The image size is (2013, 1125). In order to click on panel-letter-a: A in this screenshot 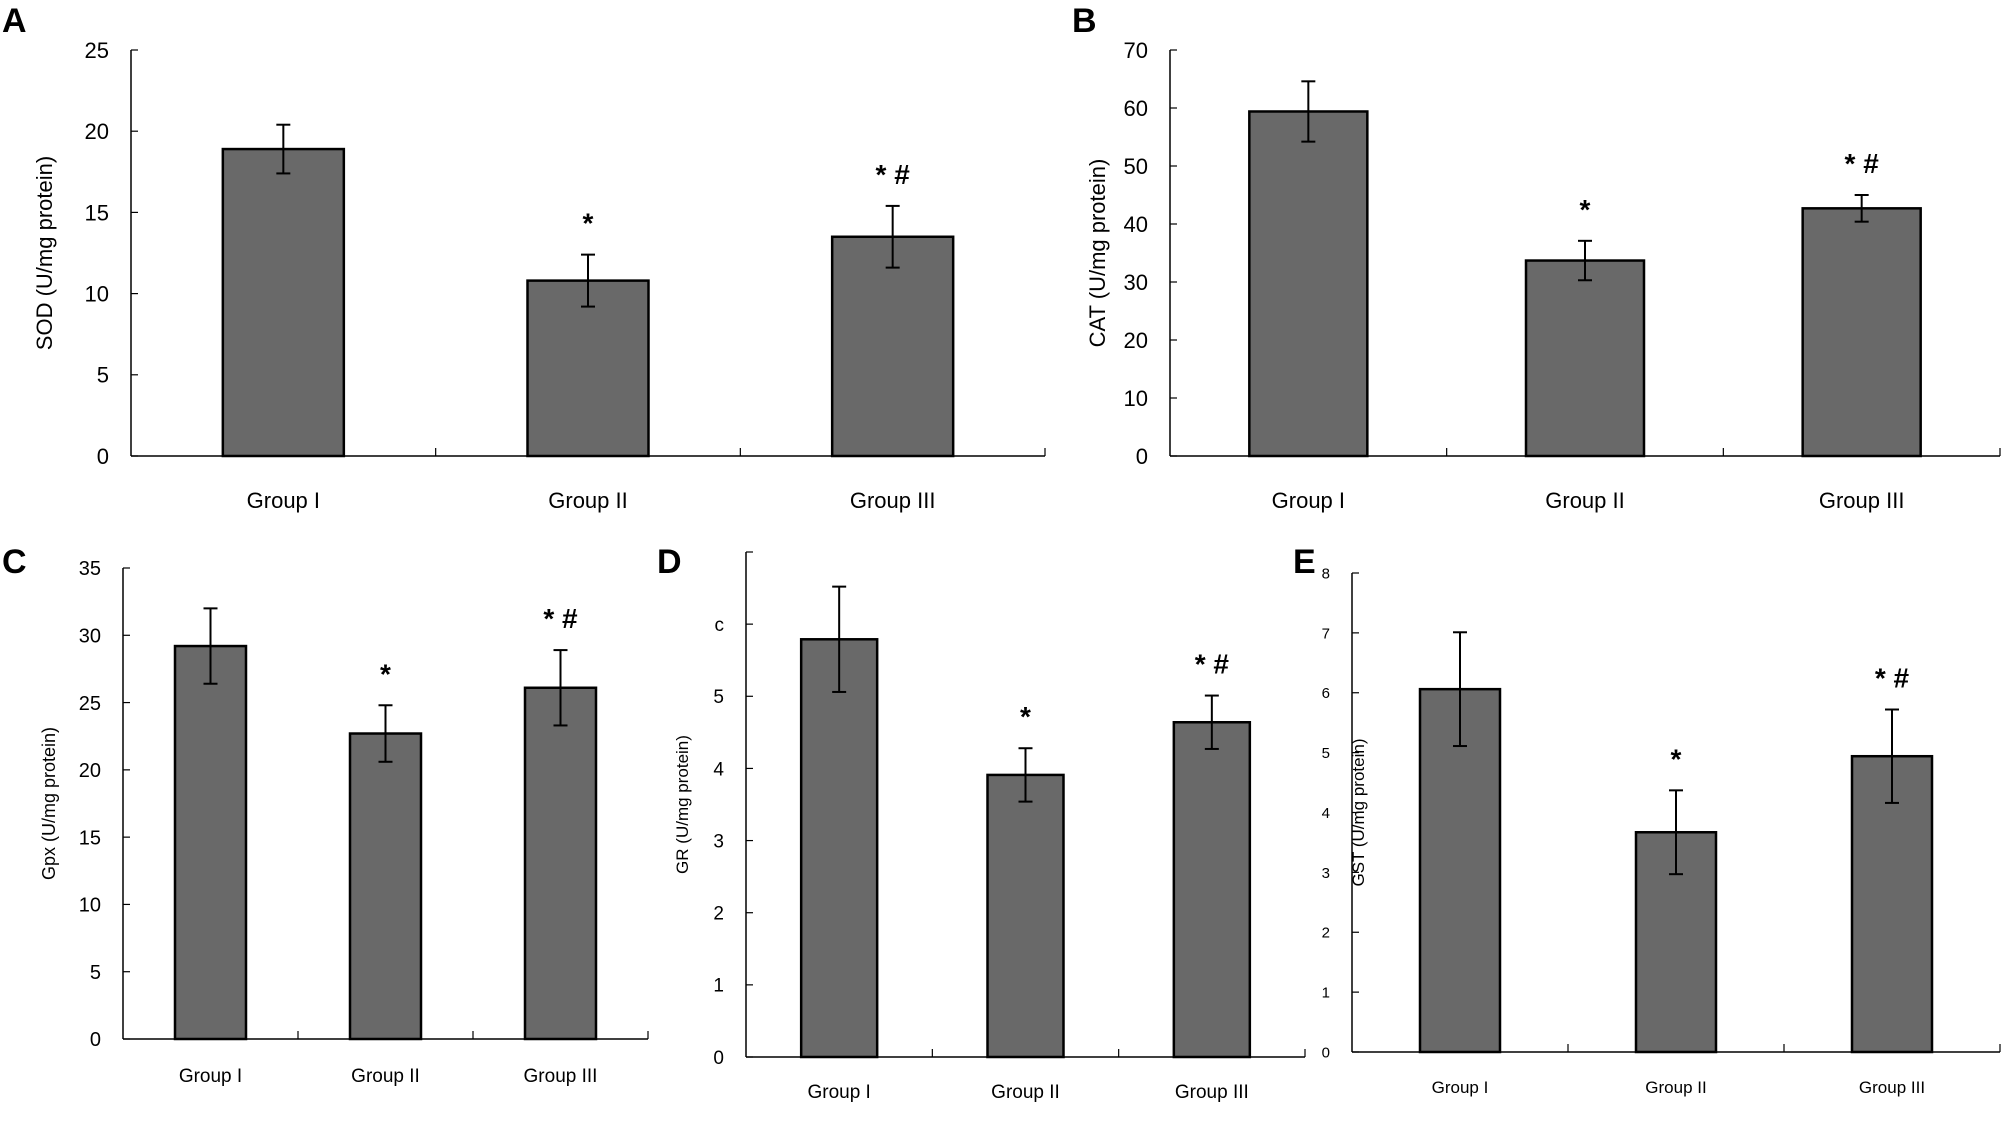, I will do `click(14, 21)`.